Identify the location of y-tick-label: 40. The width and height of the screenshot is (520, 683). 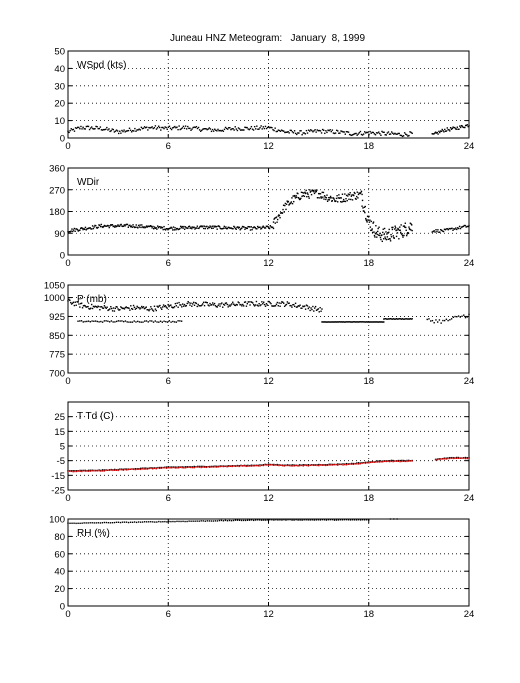
(59, 572).